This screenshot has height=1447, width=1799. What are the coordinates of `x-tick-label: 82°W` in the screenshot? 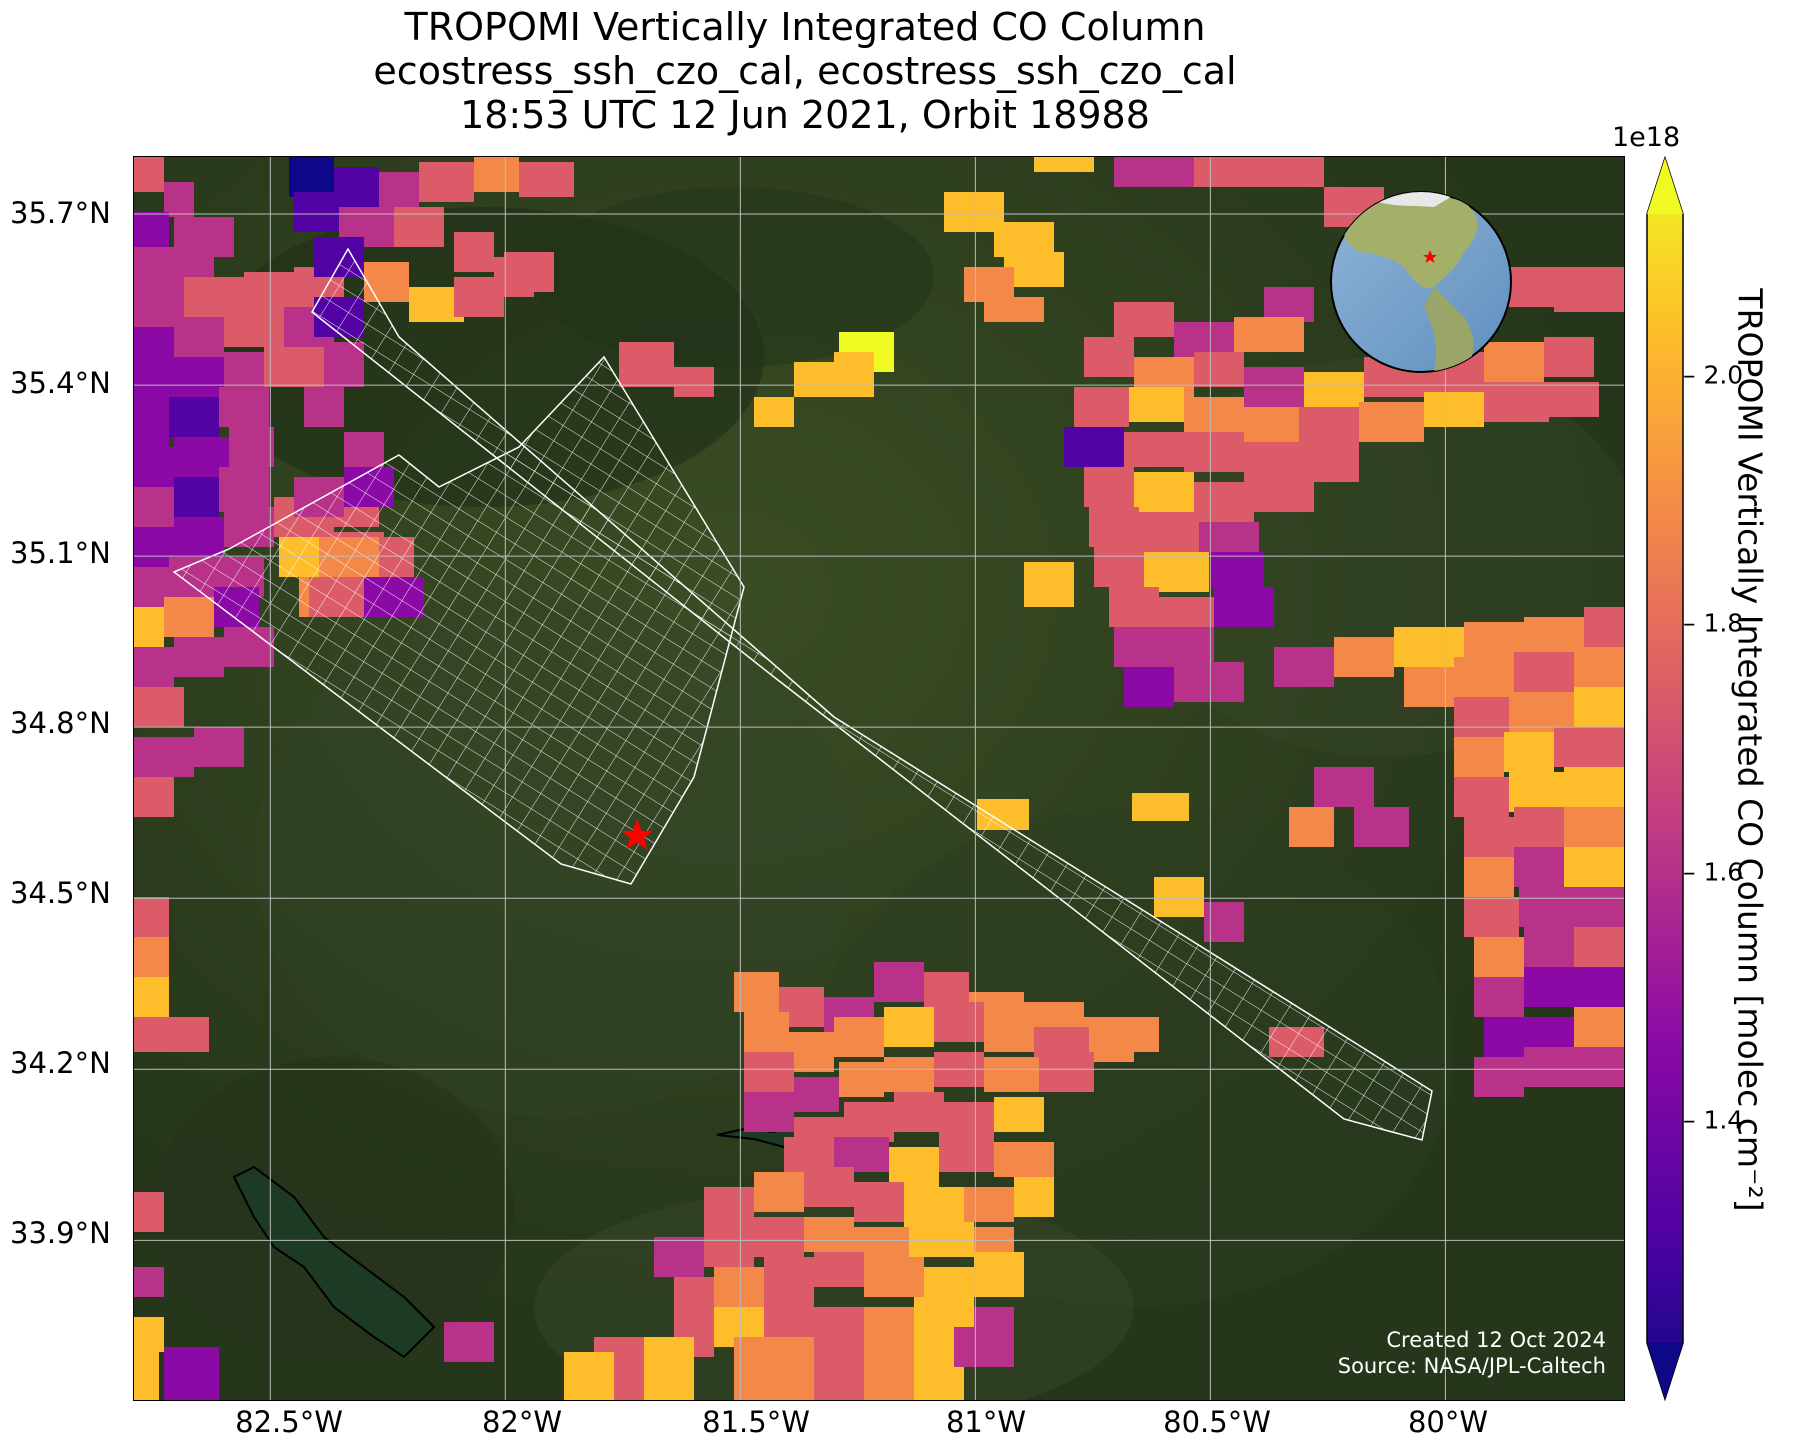 It's located at (522, 1422).